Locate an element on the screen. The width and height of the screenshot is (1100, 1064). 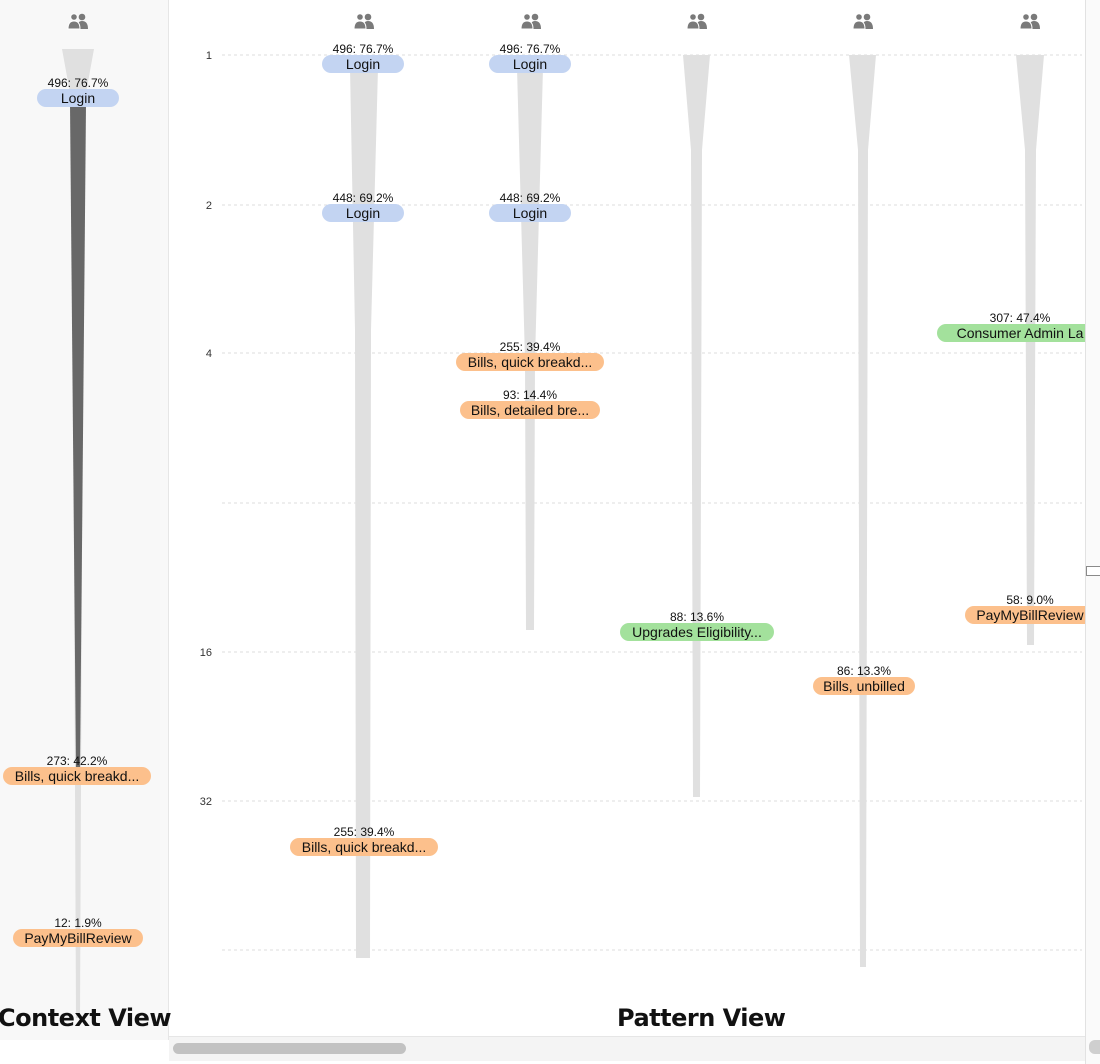
node-stat: 273: 42.2% is located at coordinates (77, 761).